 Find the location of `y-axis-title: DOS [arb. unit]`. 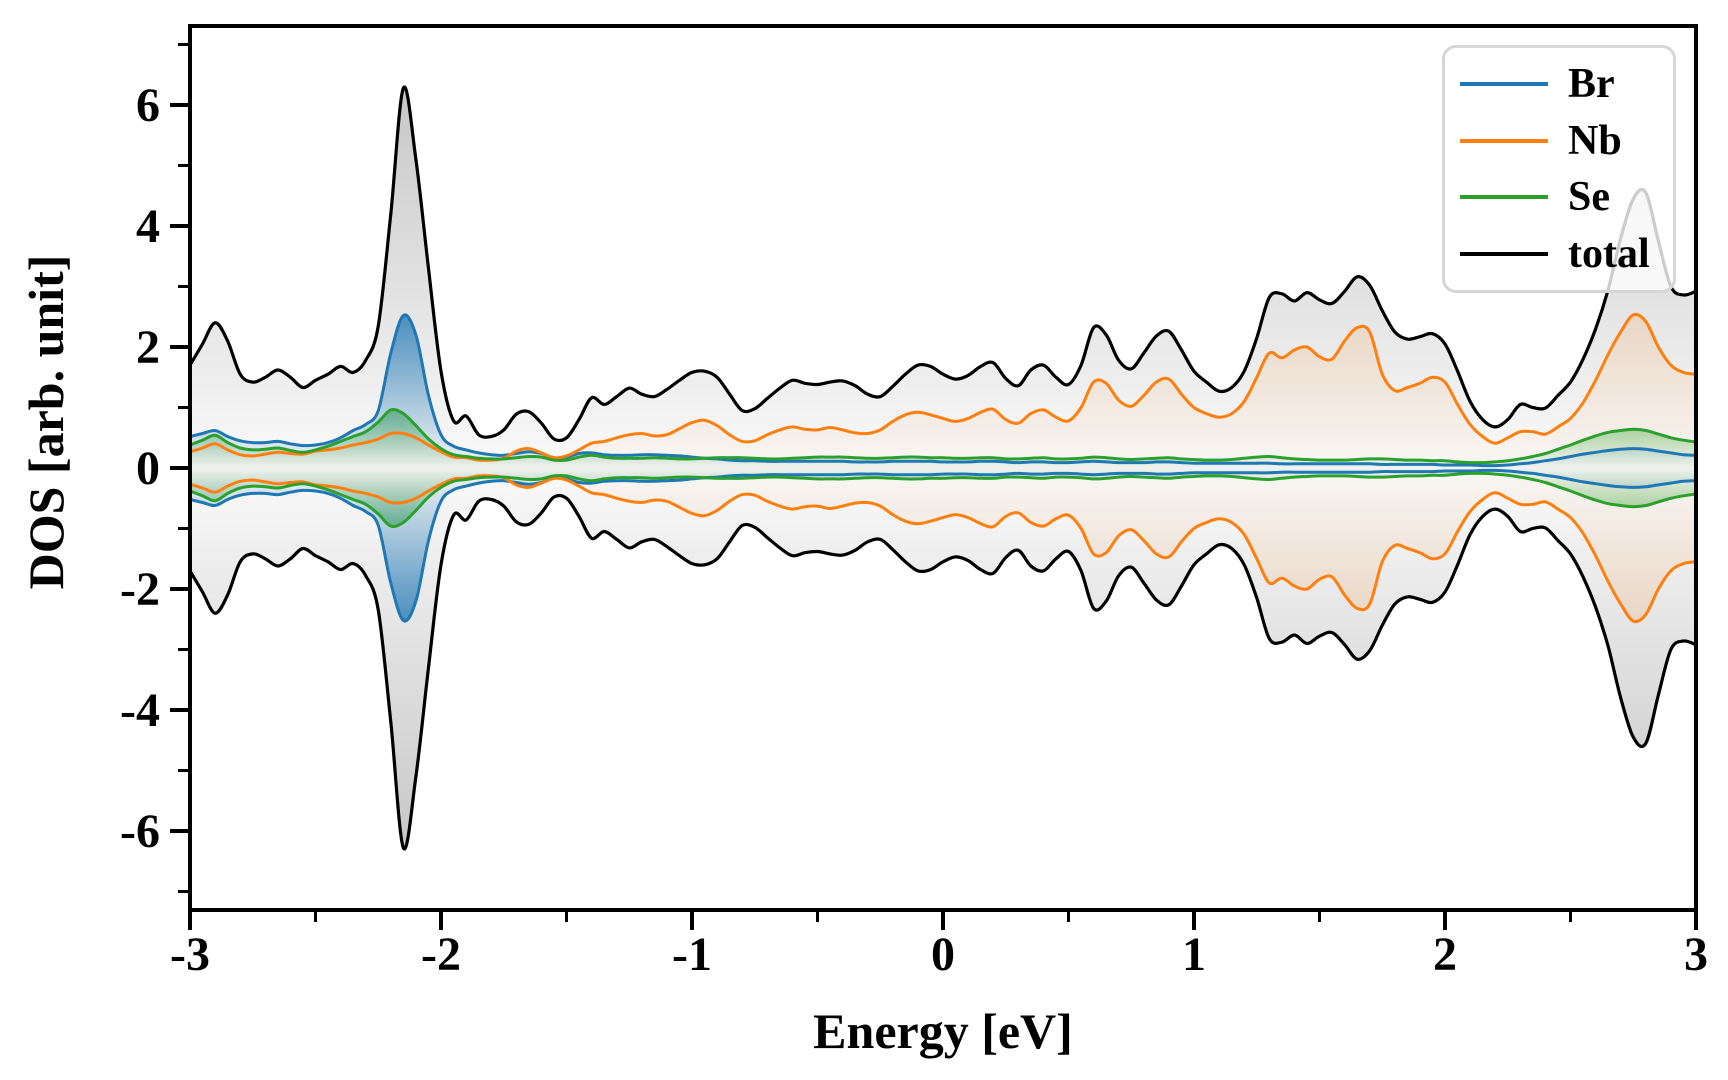

y-axis-title: DOS [arb. unit] is located at coordinates (46, 422).